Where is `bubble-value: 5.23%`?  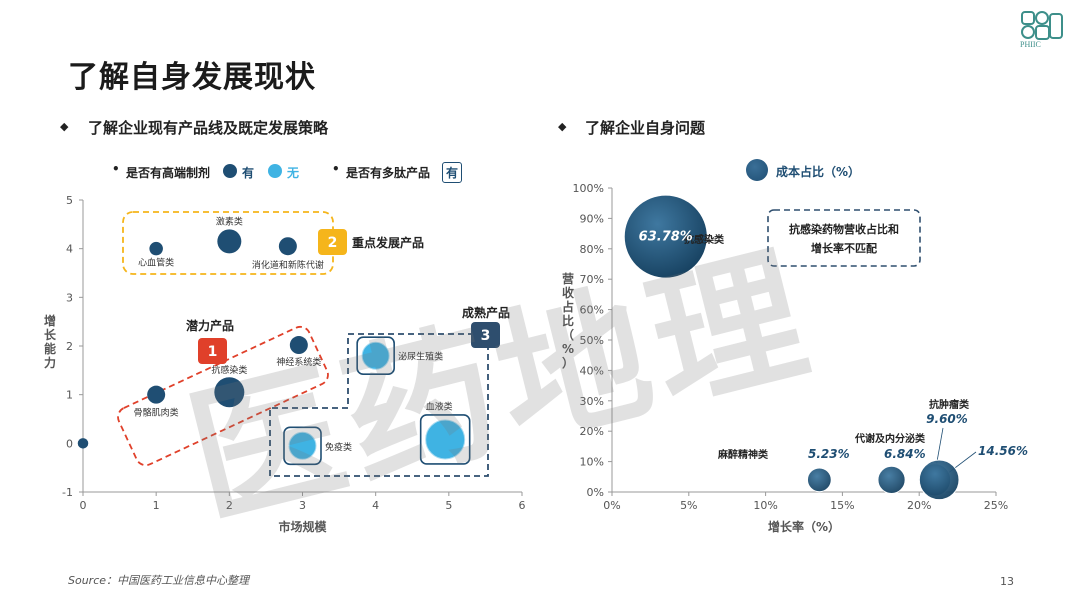
bubble-value: 5.23% is located at coordinates (829, 454).